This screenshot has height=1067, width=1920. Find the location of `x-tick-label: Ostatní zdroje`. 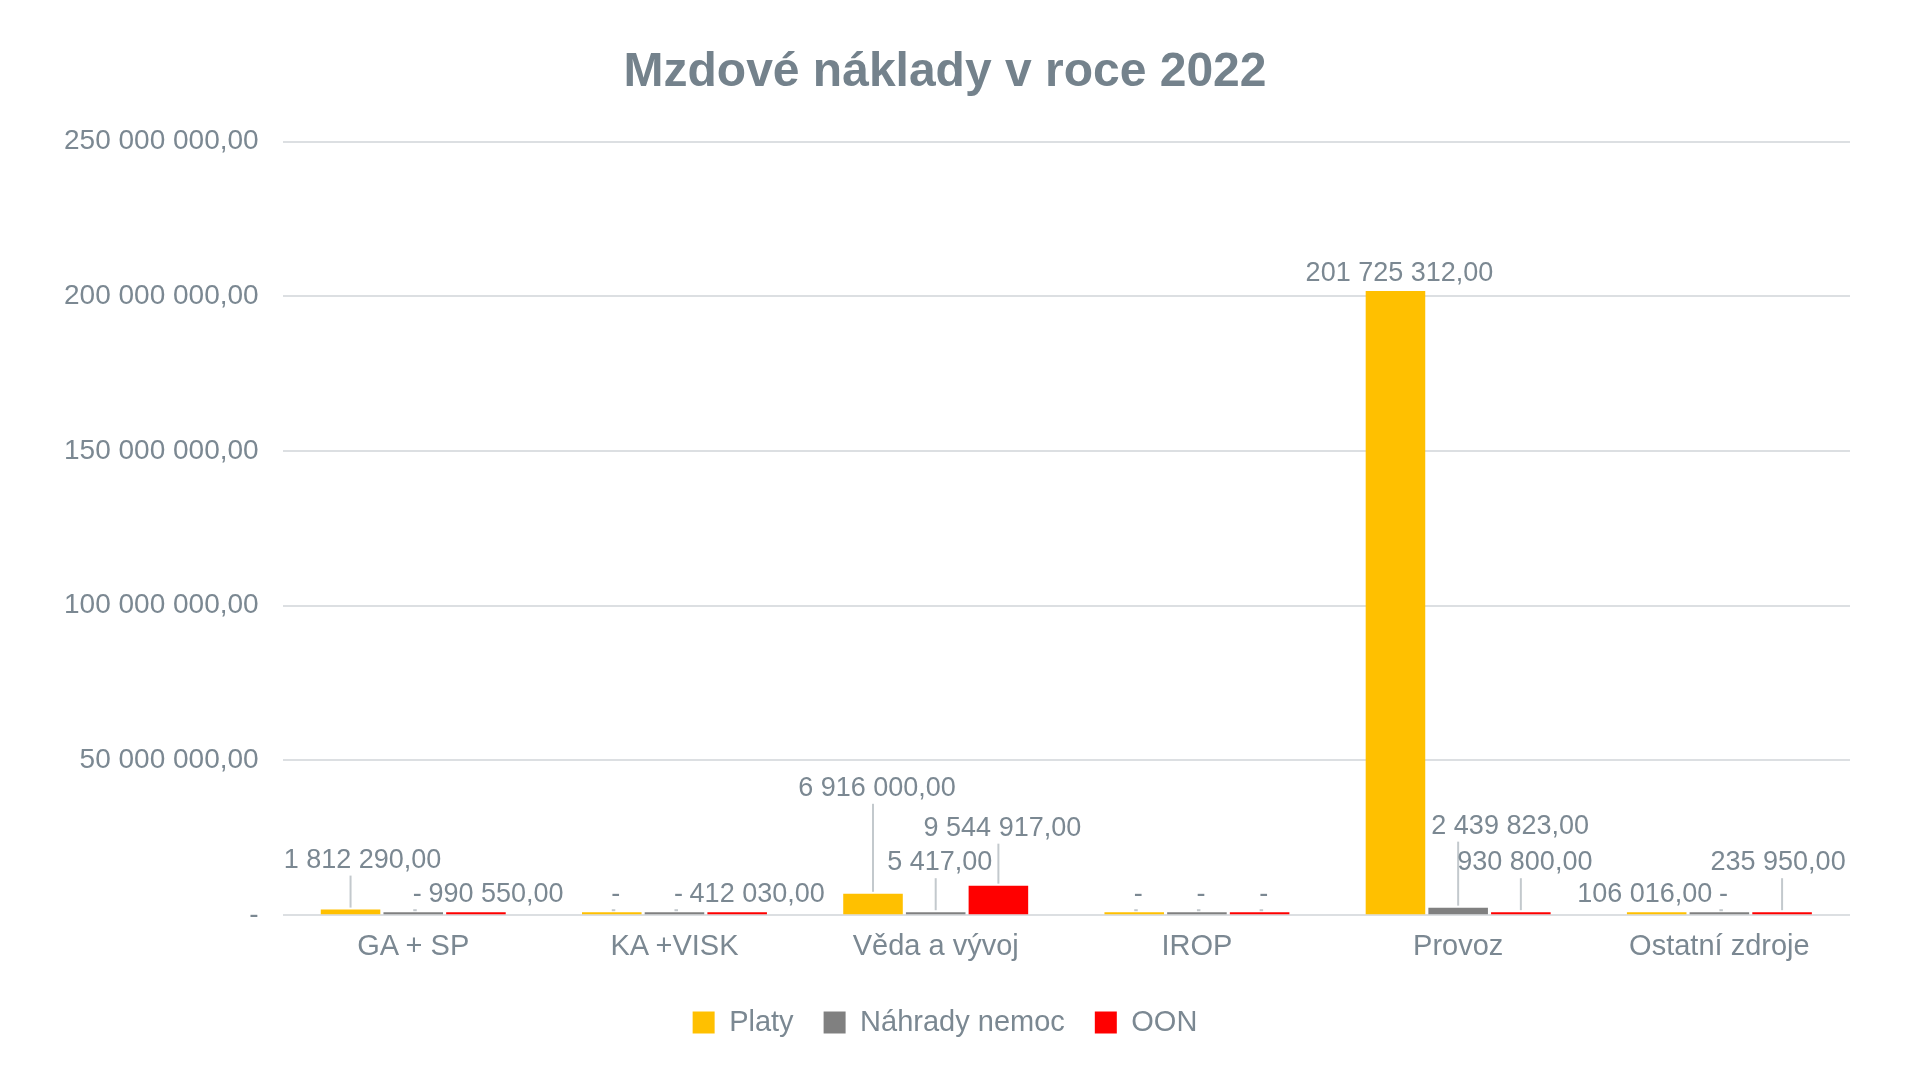

x-tick-label: Ostatní zdroje is located at coordinates (1719, 944).